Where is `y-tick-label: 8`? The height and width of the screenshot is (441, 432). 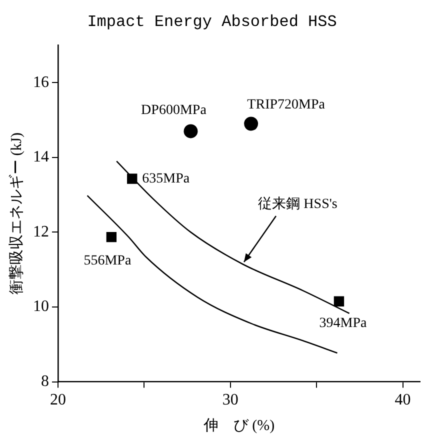
y-tick-label: 8 is located at coordinates (45, 381).